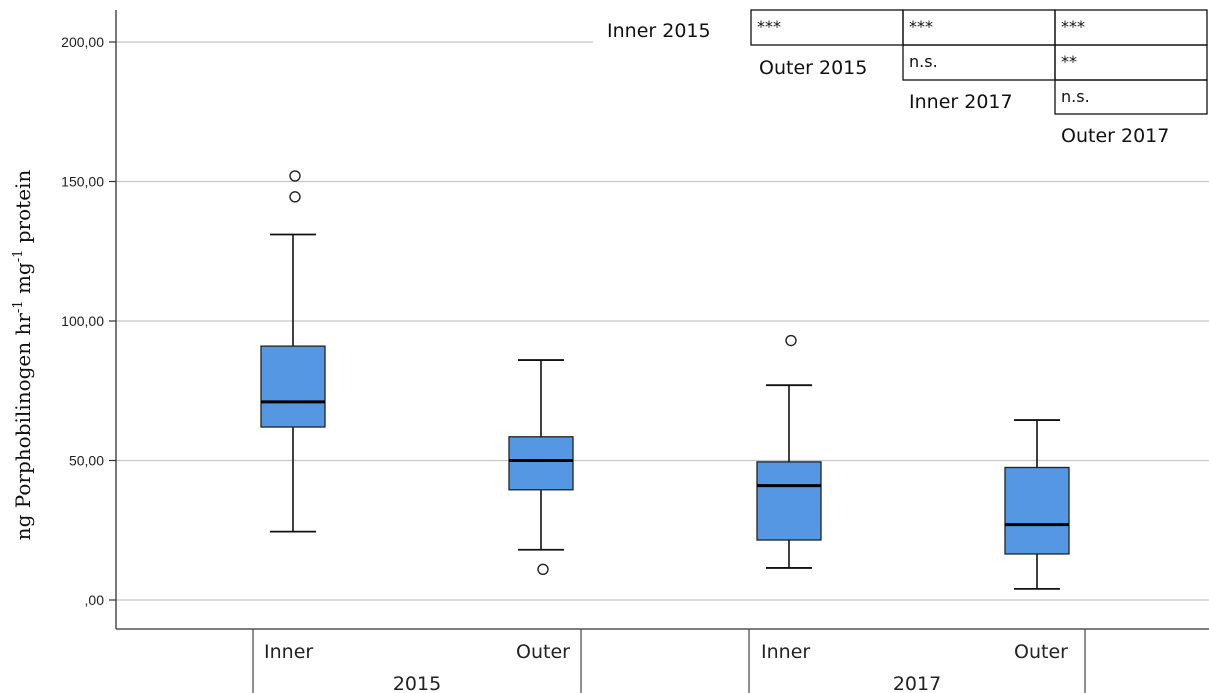 The width and height of the screenshot is (1209, 693). I want to click on y-axis-label: ng Porphobilinogen hr-1 mg-1 protein, so click(23, 355).